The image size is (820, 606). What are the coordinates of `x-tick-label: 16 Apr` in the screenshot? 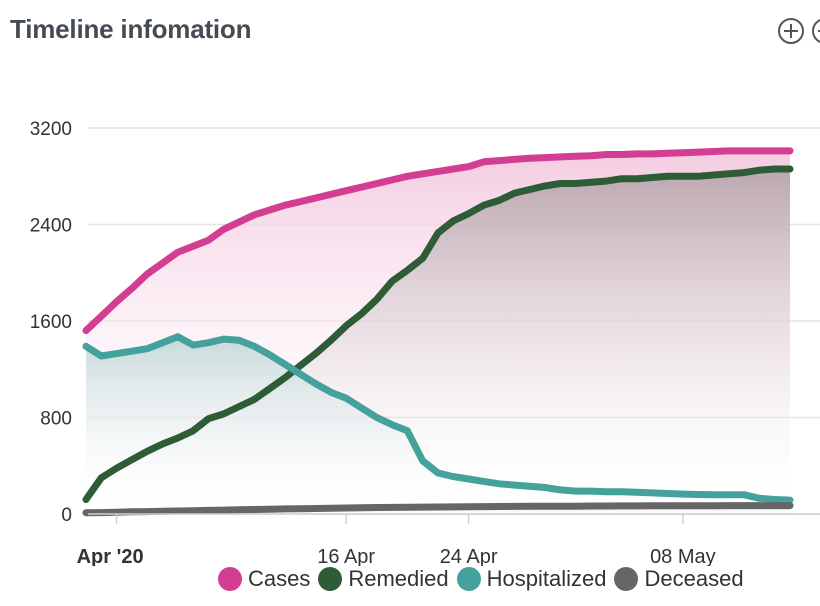 It's located at (346, 556).